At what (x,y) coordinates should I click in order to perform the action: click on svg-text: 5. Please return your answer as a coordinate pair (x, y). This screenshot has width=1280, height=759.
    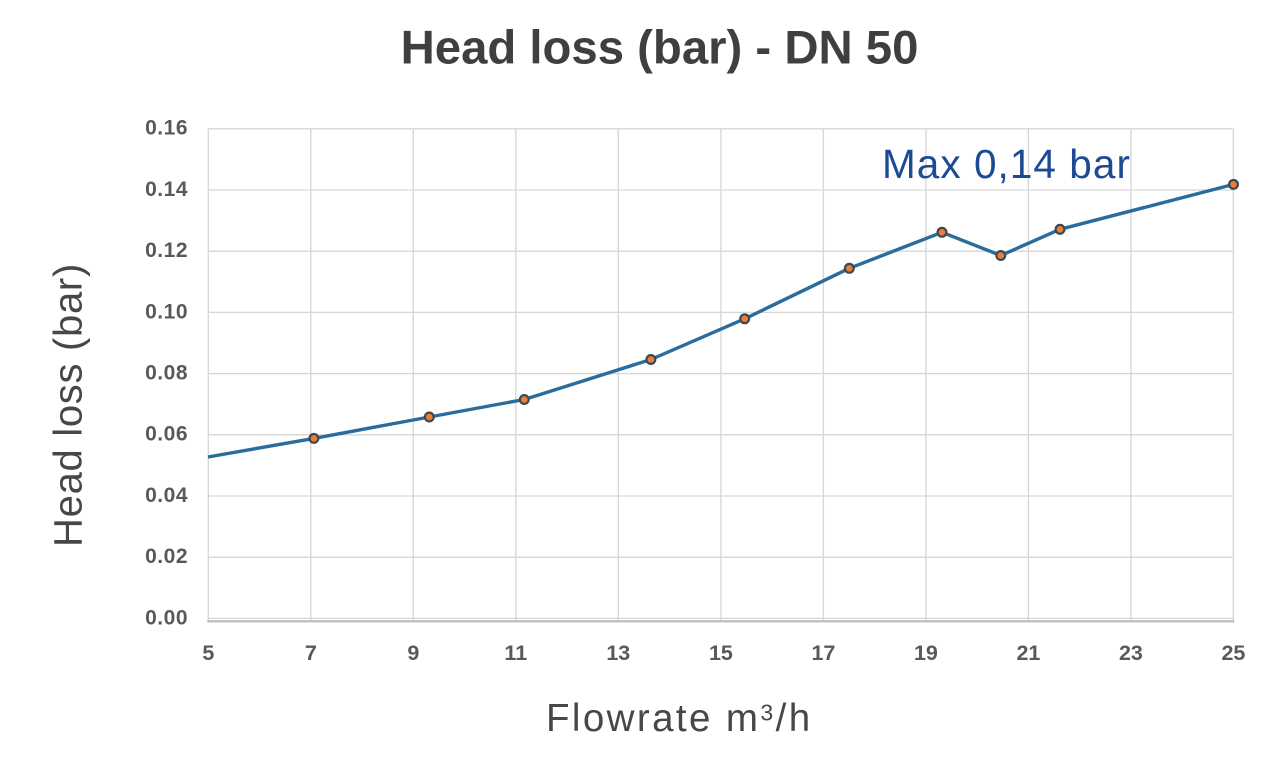
    Looking at the image, I should click on (208, 653).